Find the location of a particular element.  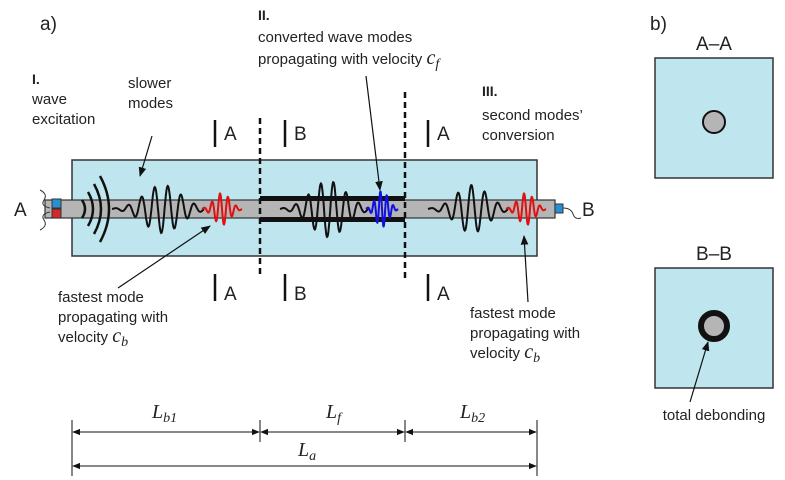

region-text: converted wave modes is located at coordinates (335, 37).